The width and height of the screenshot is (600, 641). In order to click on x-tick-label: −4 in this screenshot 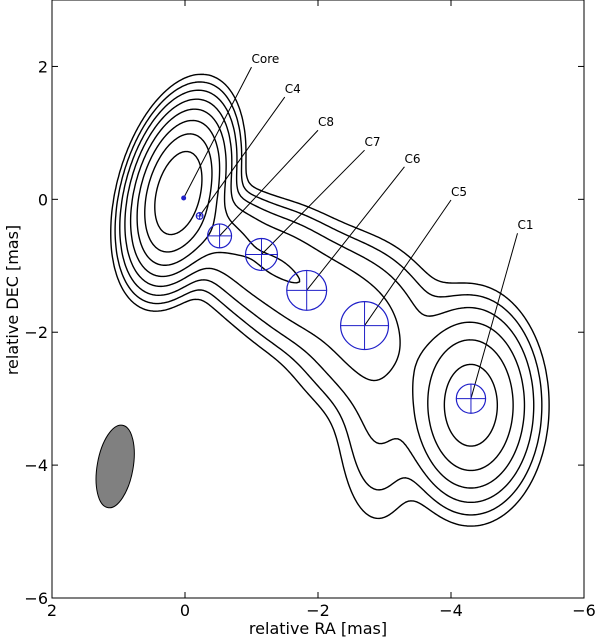, I will do `click(451, 610)`.